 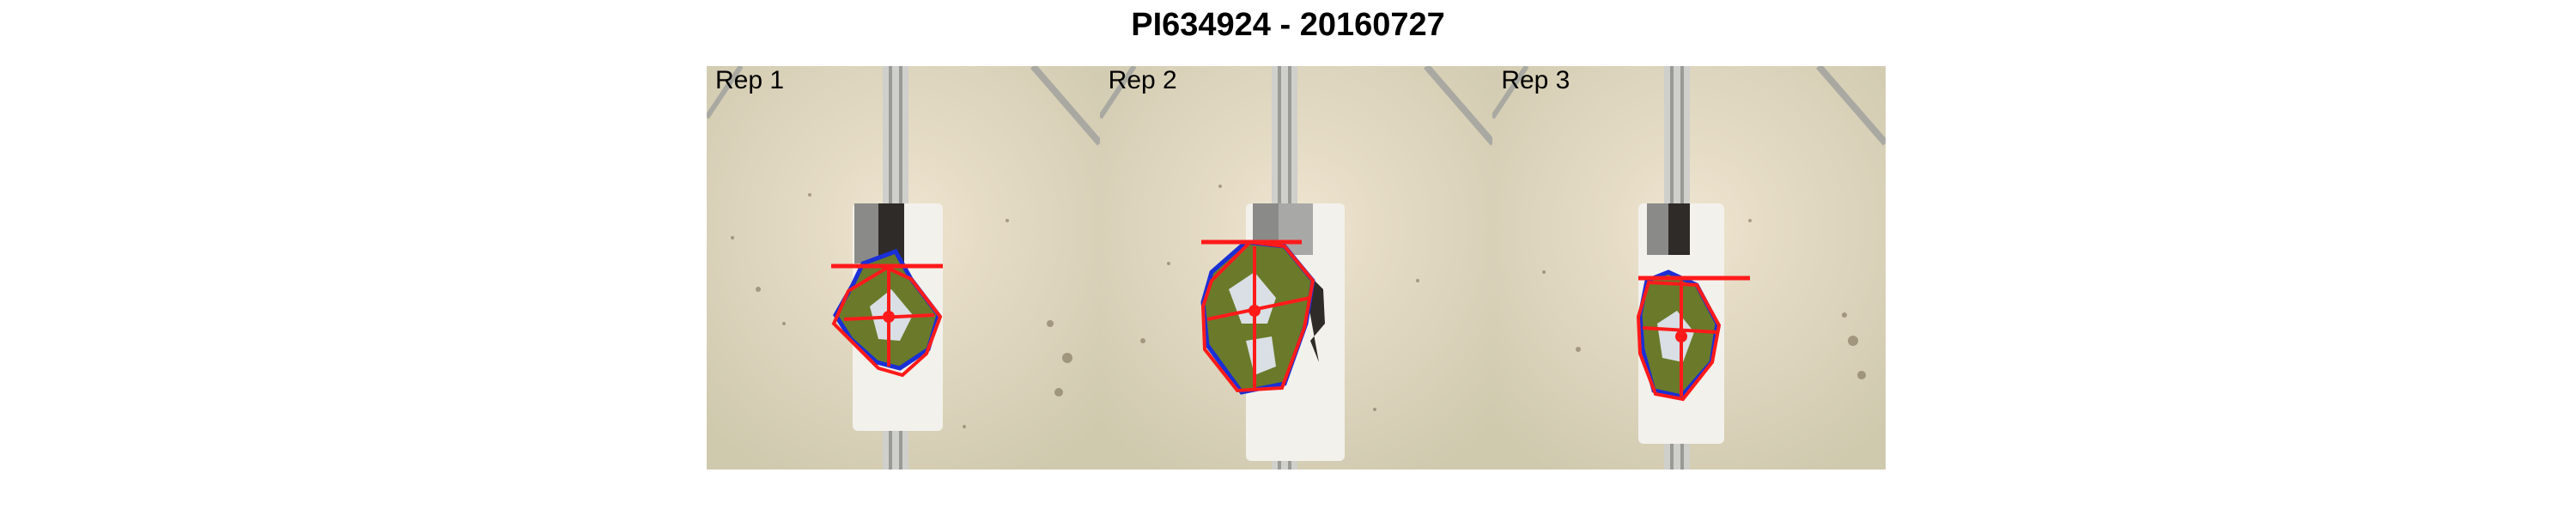 I want to click on rep-1-panel: Rep 1, so click(x=903, y=268).